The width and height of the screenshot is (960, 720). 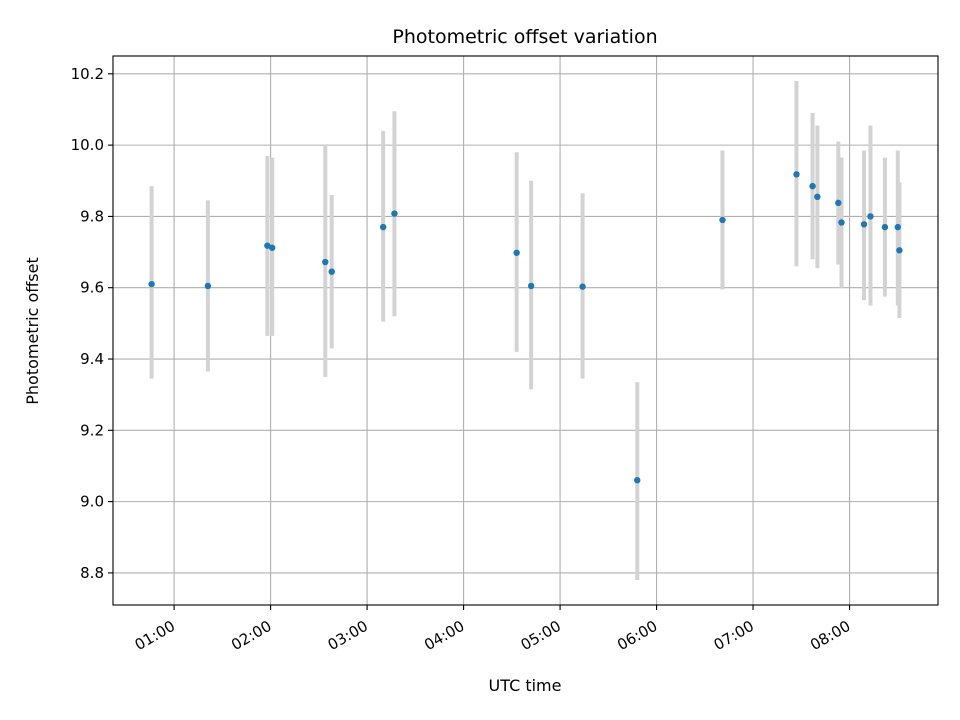 I want to click on y-tick-label: 9.6, so click(x=92, y=288).